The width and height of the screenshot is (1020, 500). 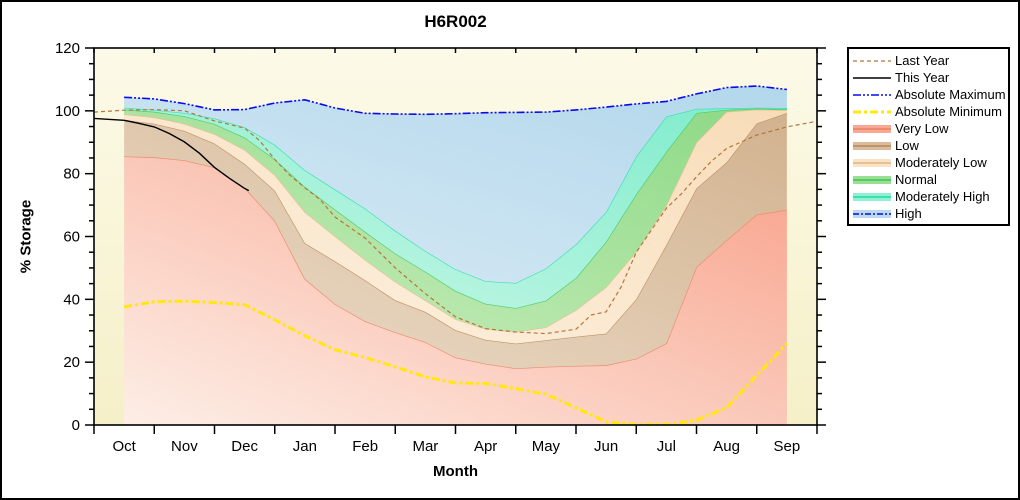 What do you see at coordinates (907, 145) in the screenshot?
I see `legend-label: Low` at bounding box center [907, 145].